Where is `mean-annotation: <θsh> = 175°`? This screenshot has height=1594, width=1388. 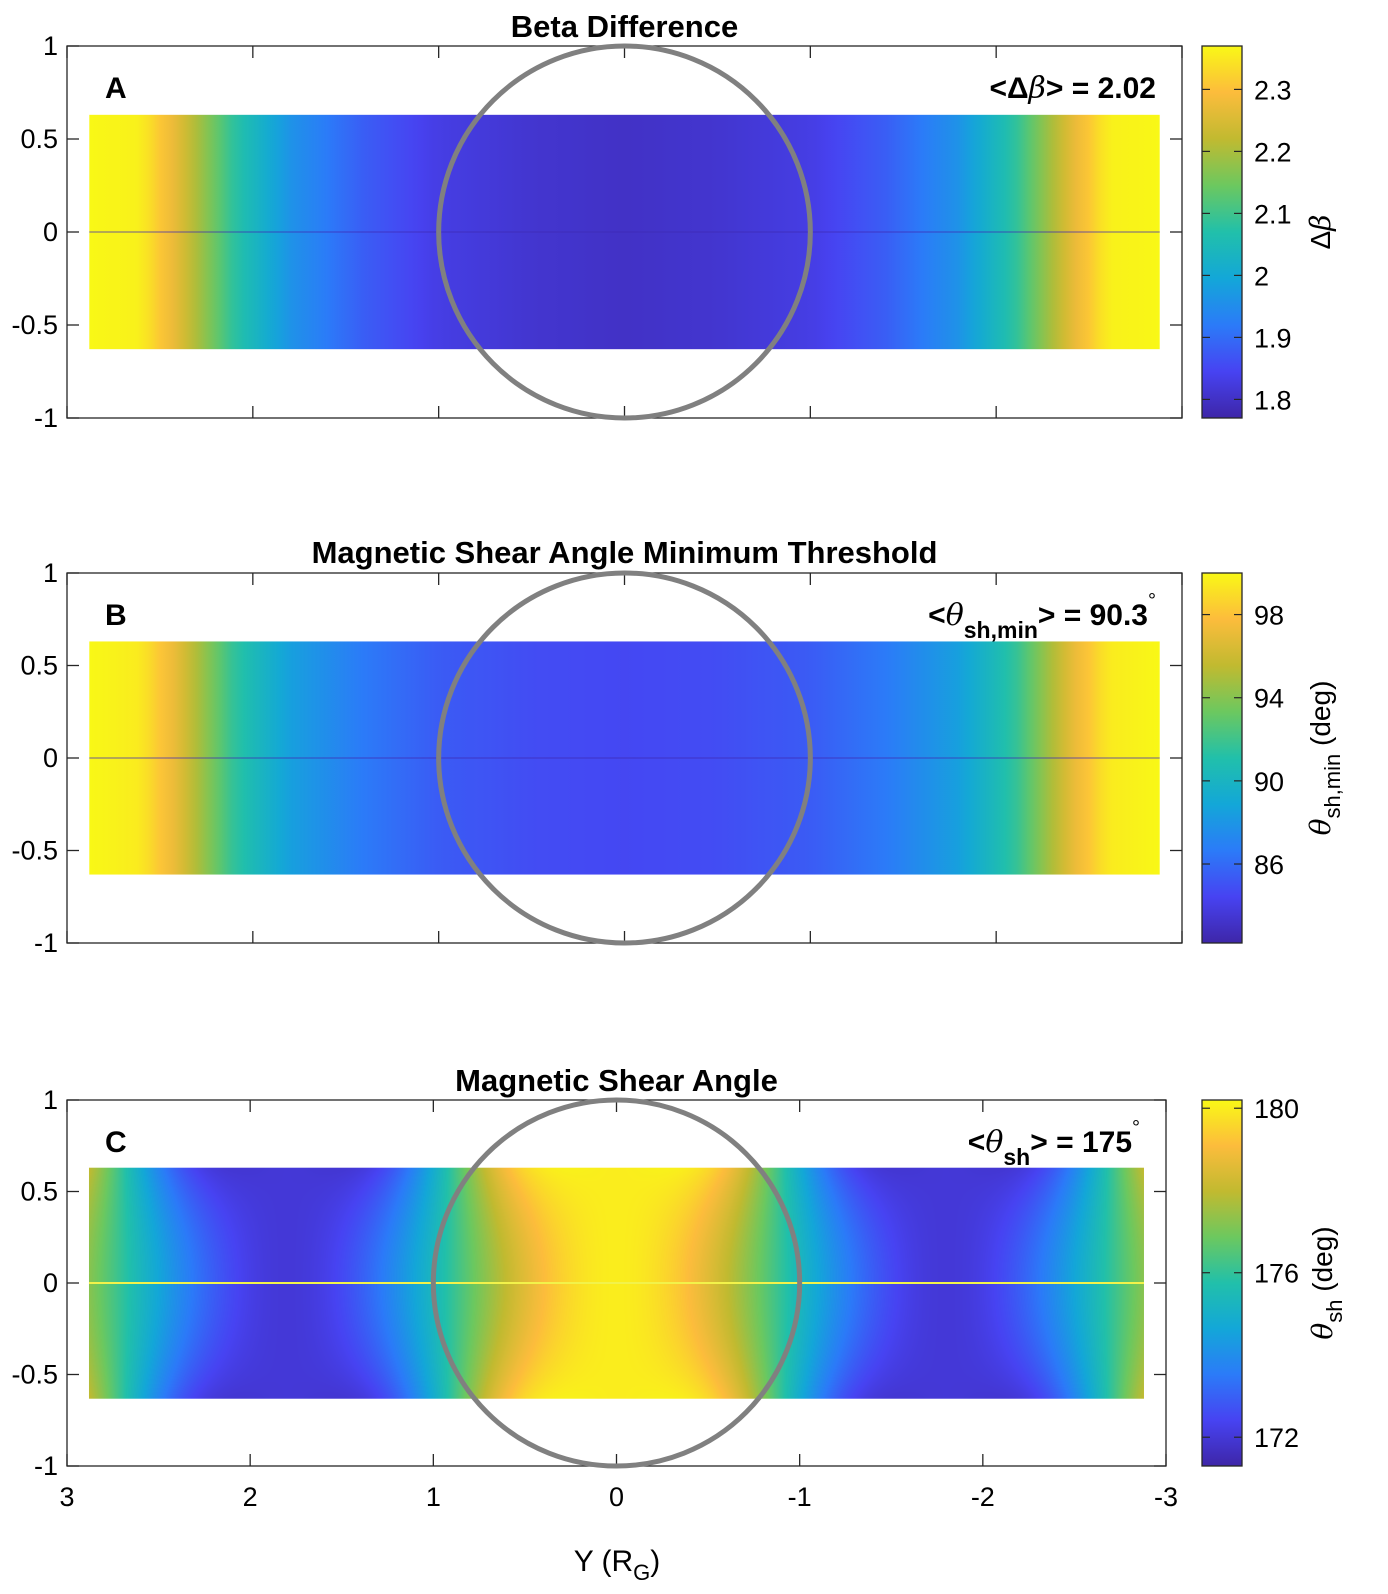 mean-annotation: <θsh> = 175° is located at coordinates (1054, 1143).